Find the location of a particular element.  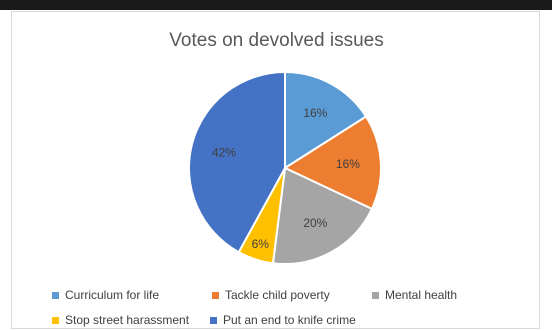

legend-item-knife-crime: Put an end to knife crime is located at coordinates (283, 320).